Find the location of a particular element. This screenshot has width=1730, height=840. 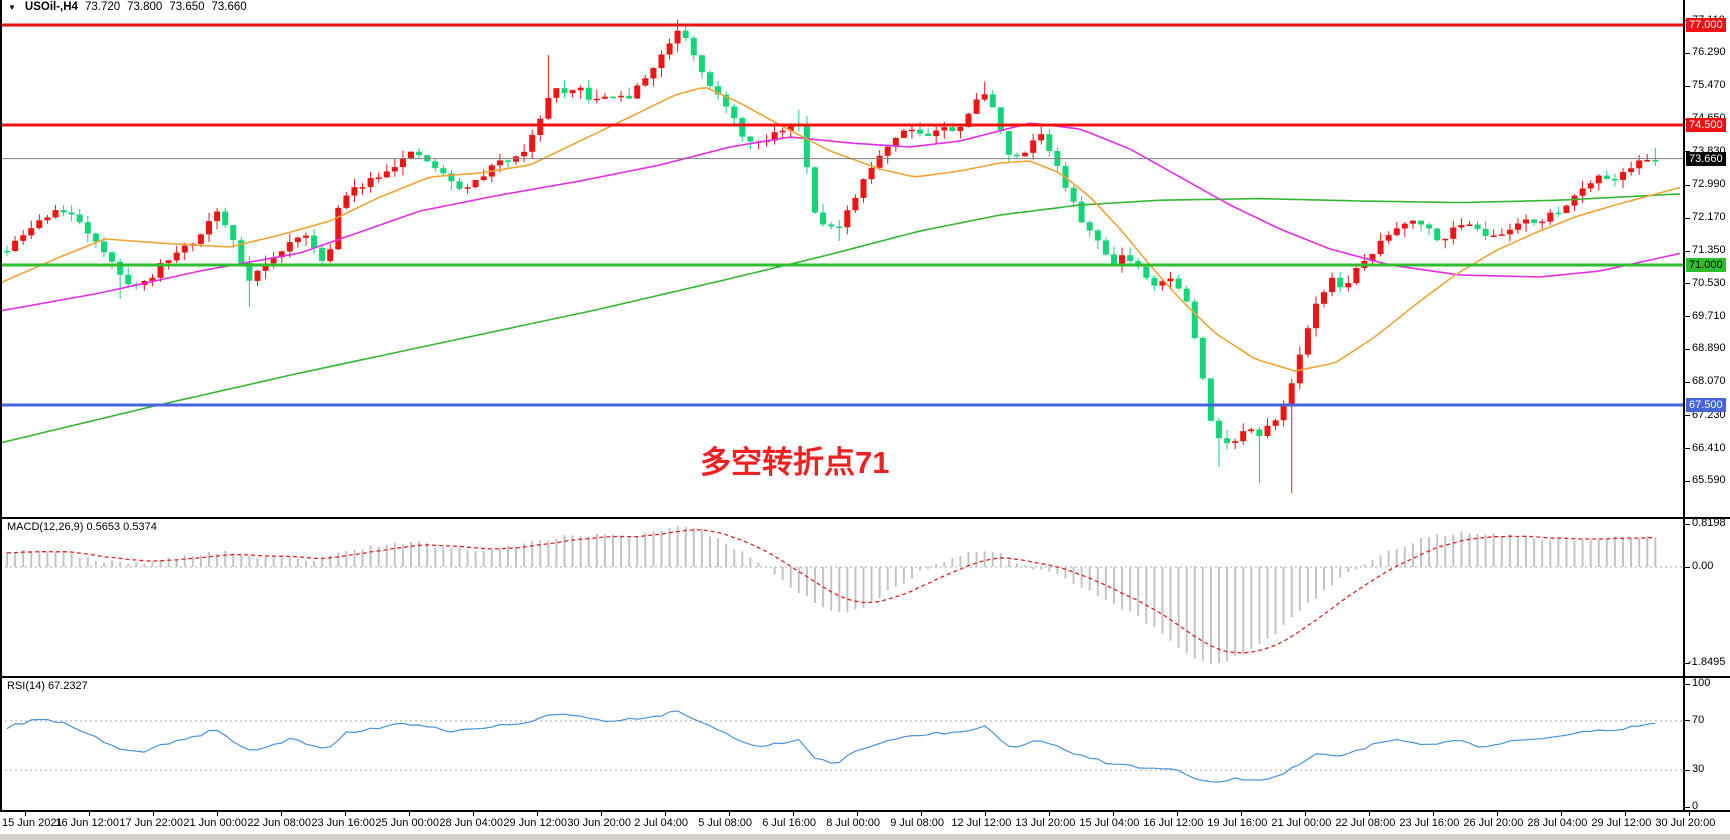

time-axis-label: 16 Jul 12:00 is located at coordinates (1173, 823).